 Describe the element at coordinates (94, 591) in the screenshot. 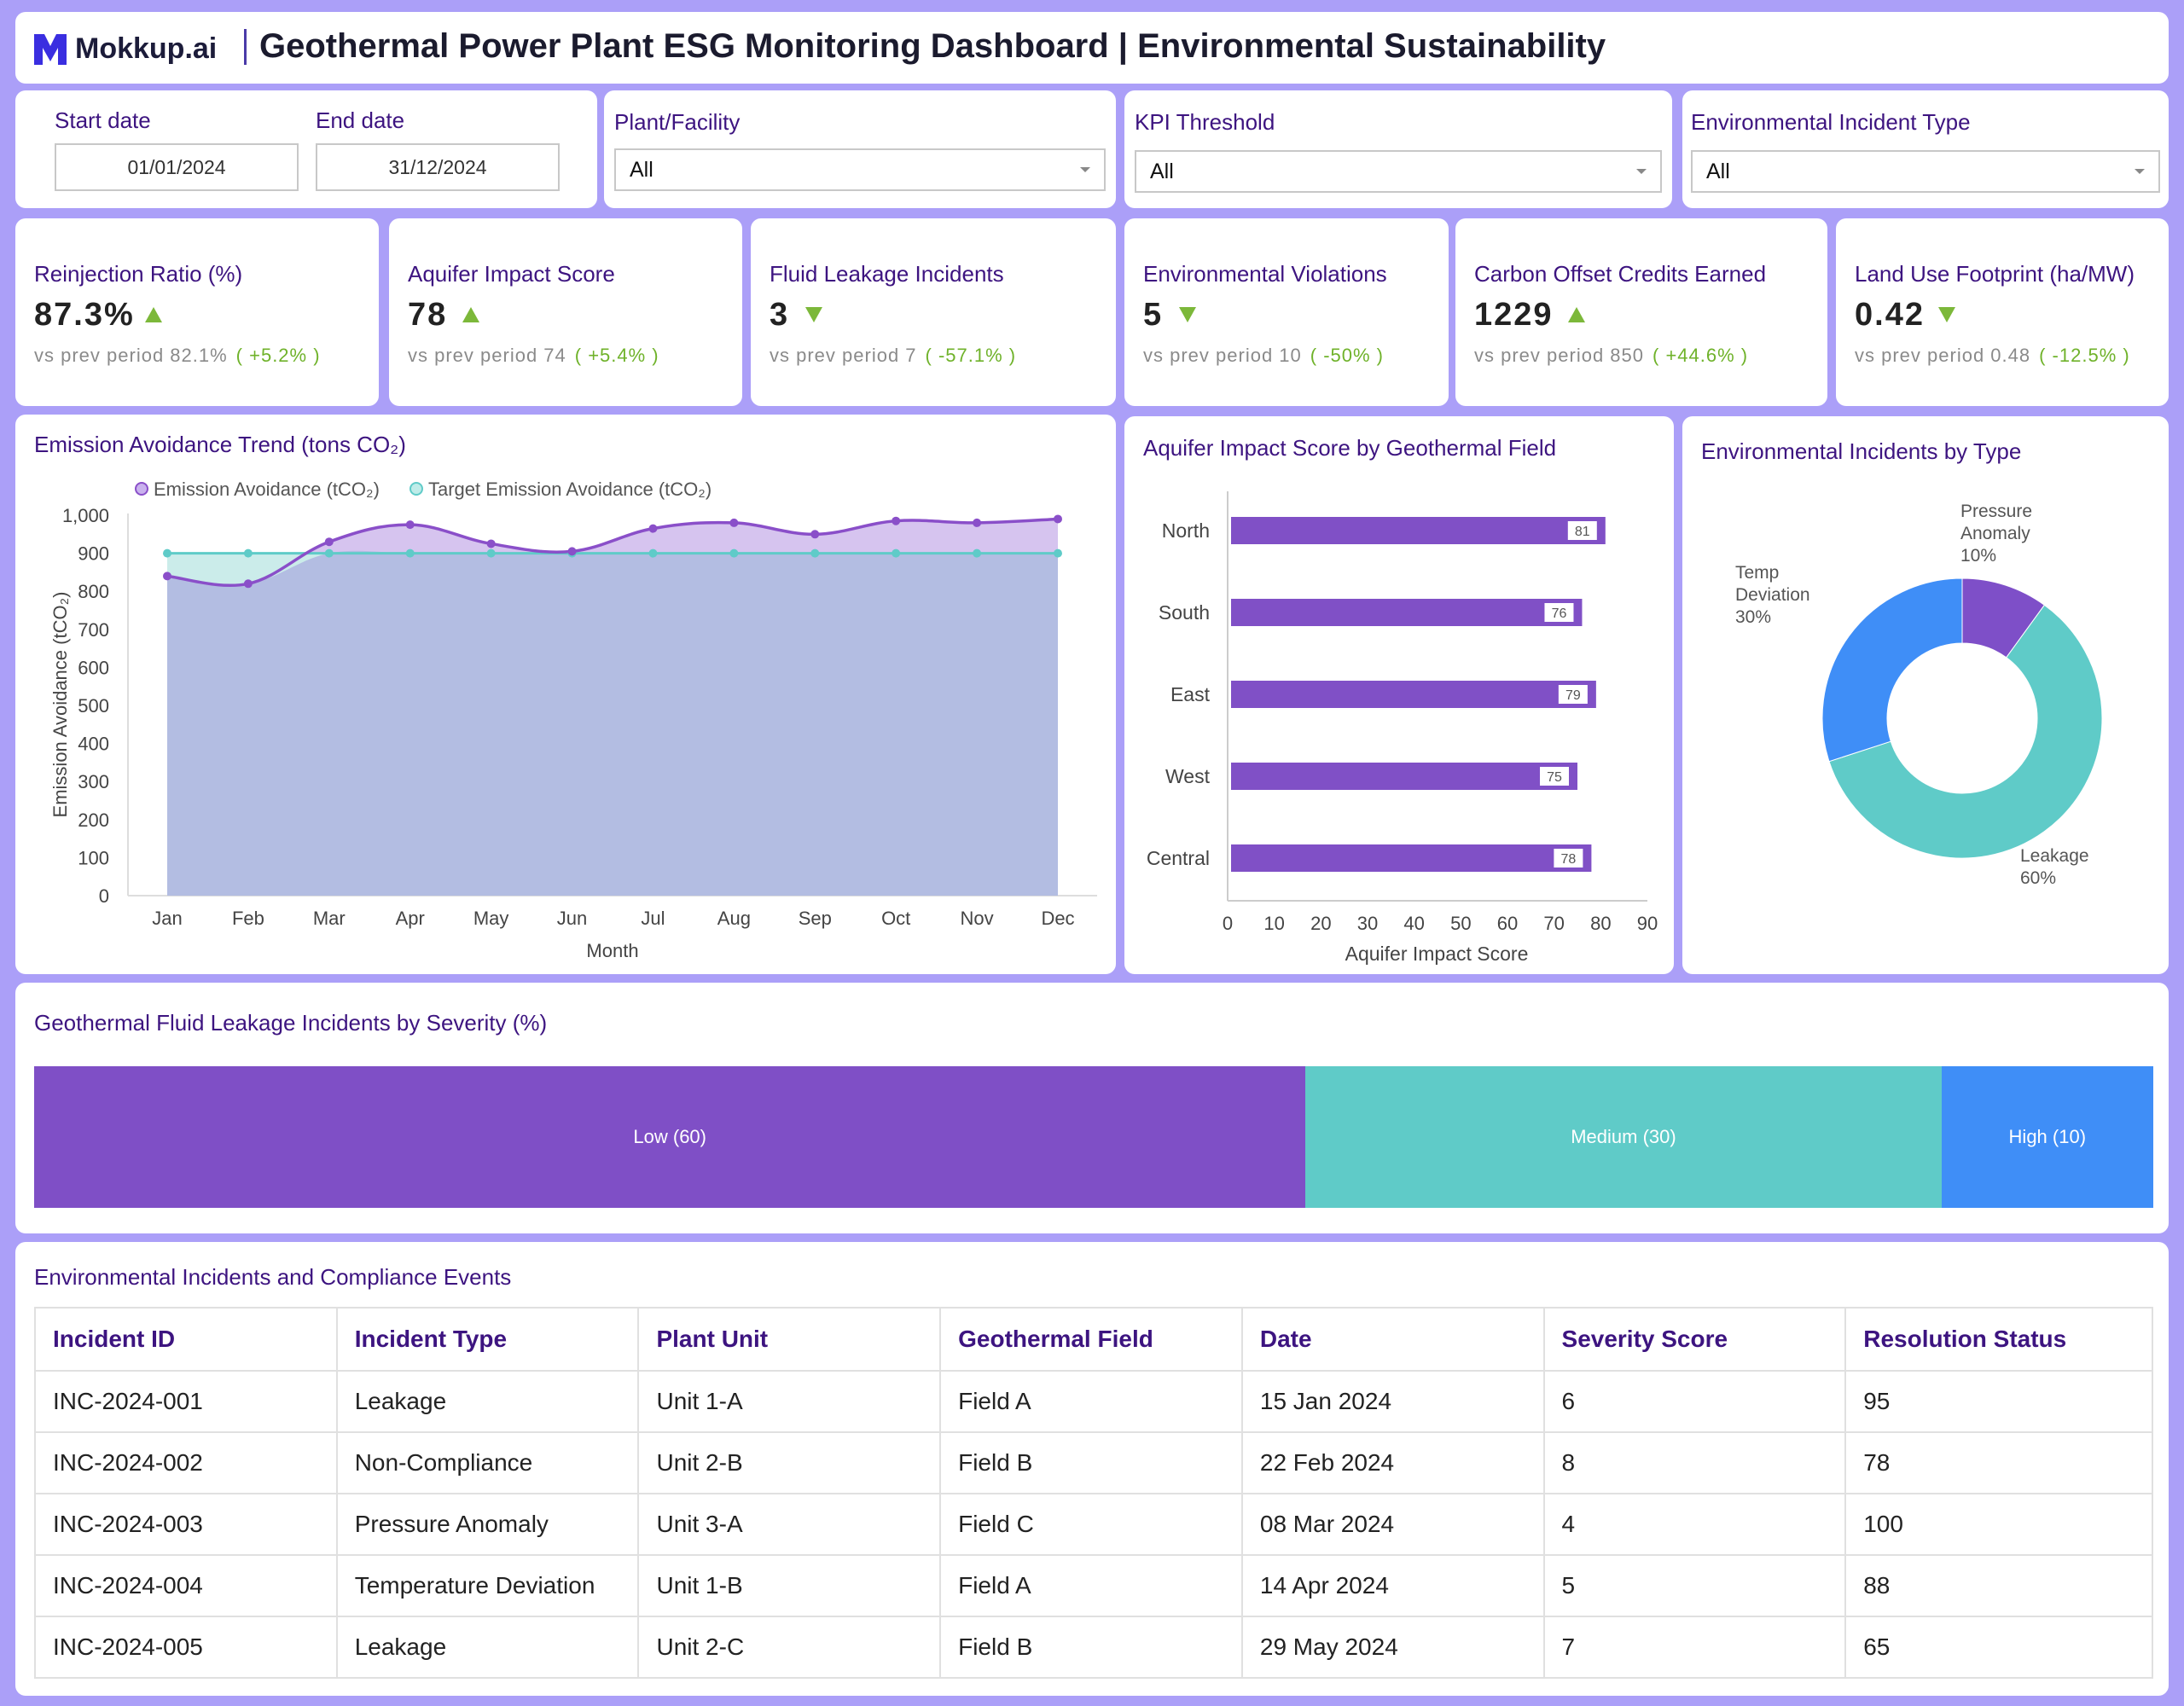

I see `y-tick-label: 800` at that location.